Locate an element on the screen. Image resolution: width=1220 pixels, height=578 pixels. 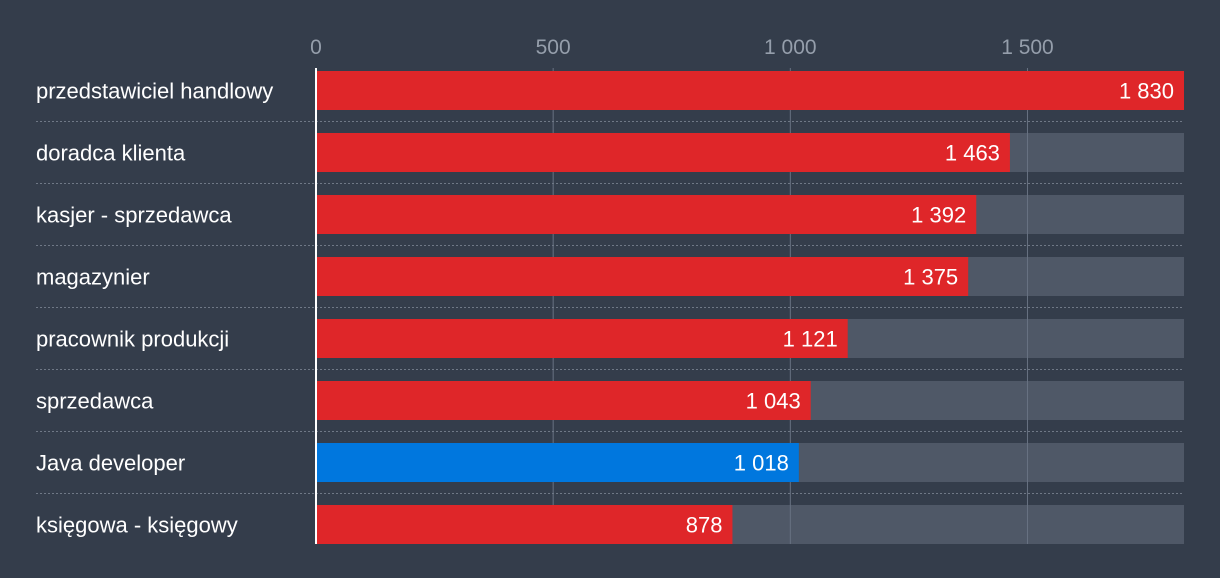
category-label: sprzedawca is located at coordinates (95, 401).